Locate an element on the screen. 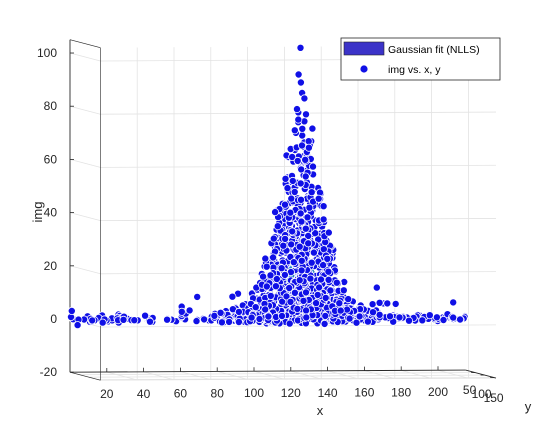 This screenshot has height=425, width=560. y-tick-label: 100 is located at coordinates (482, 394).